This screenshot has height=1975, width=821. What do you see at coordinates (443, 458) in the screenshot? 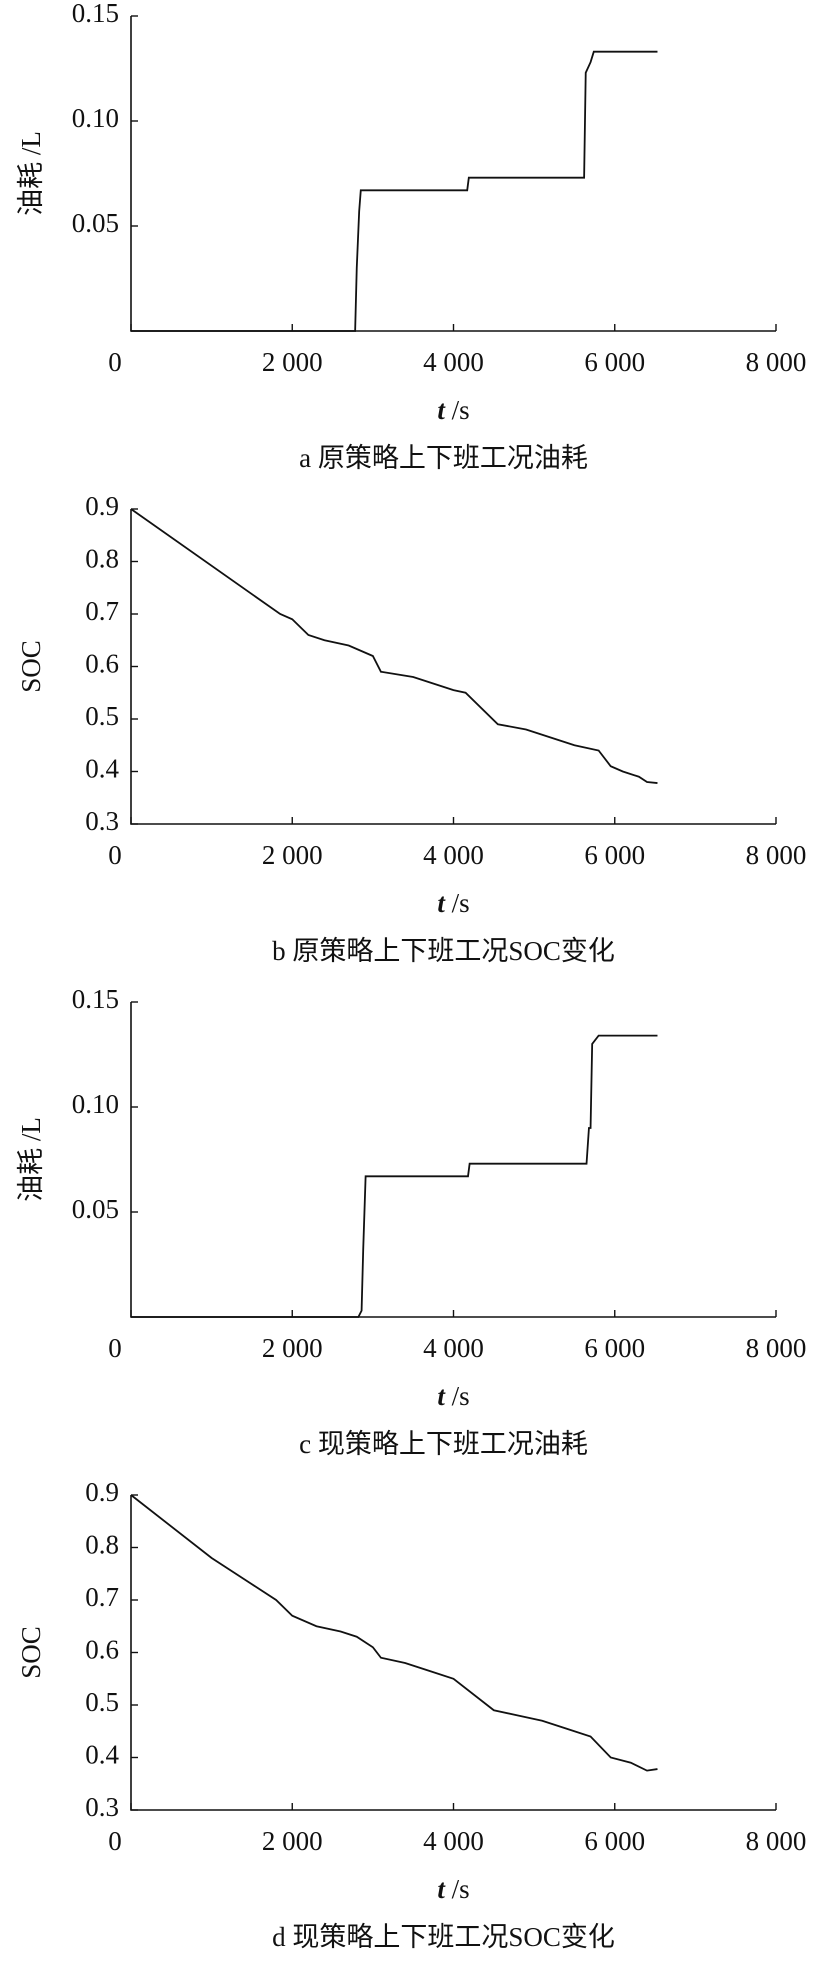
I see `caption: a 原策略上下班工况油耗` at bounding box center [443, 458].